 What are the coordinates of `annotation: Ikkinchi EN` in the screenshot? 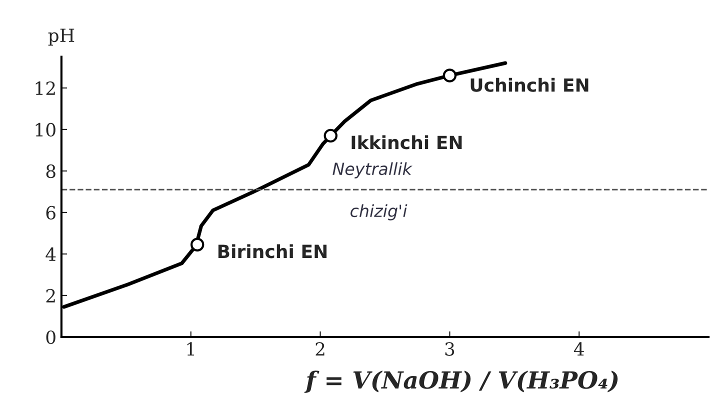 It's located at (407, 142).